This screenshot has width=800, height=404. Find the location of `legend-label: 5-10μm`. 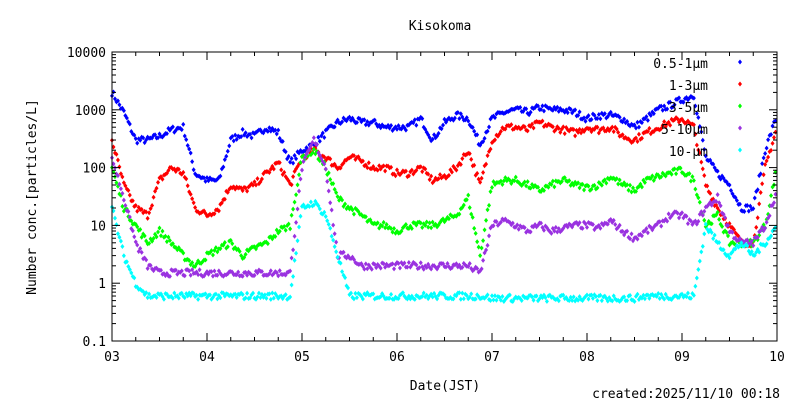

legend-label: 5-10μm is located at coordinates (684, 130).